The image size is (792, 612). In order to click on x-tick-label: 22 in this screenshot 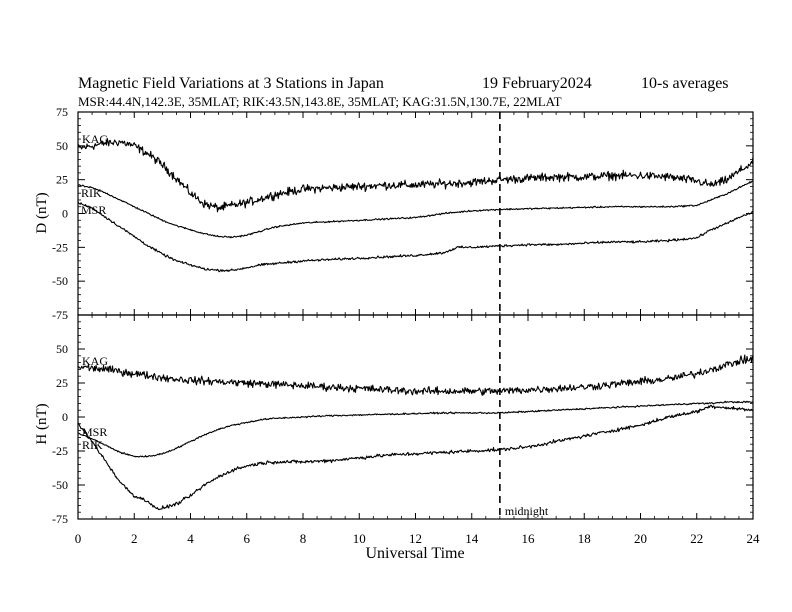, I will do `click(696, 538)`.